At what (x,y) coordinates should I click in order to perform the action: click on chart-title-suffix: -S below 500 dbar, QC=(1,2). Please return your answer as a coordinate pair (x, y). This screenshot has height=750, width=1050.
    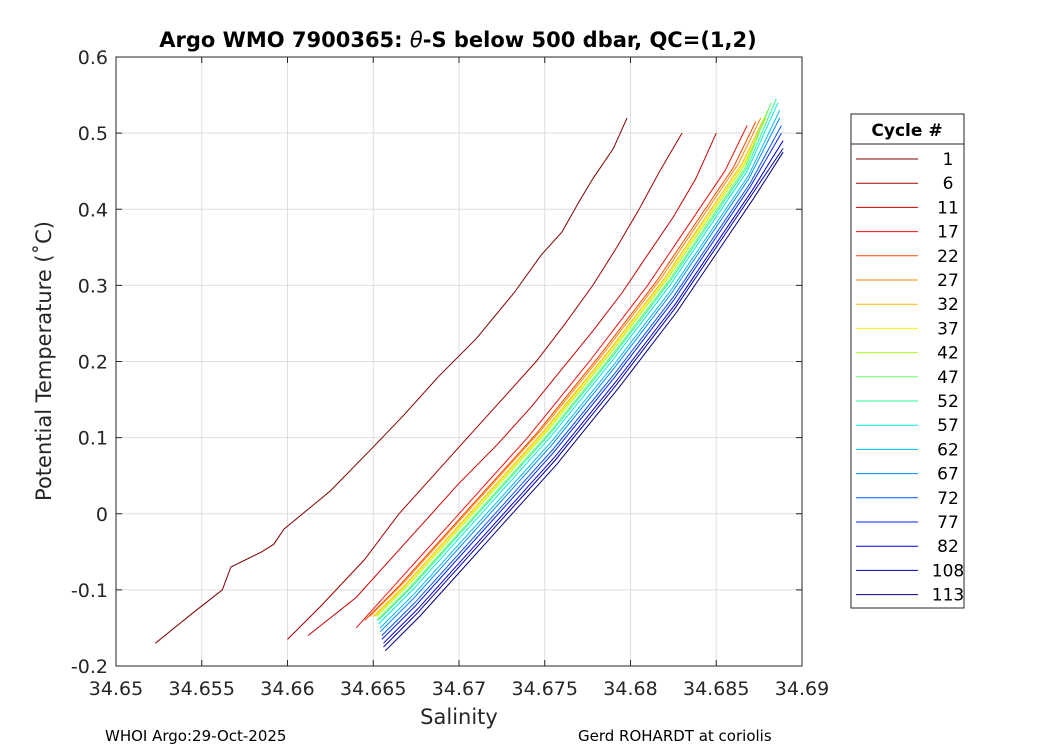
    Looking at the image, I should click on (590, 40).